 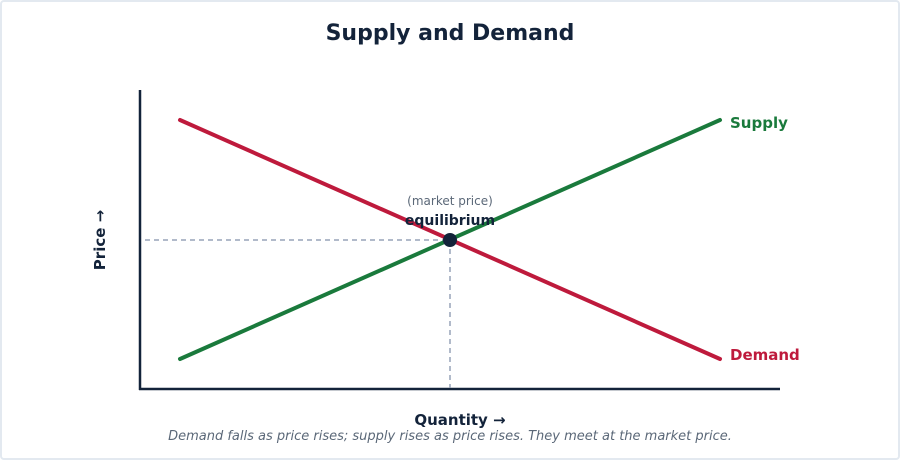 What do you see at coordinates (459, 420) in the screenshot?
I see `x-axis-title: Quantity →` at bounding box center [459, 420].